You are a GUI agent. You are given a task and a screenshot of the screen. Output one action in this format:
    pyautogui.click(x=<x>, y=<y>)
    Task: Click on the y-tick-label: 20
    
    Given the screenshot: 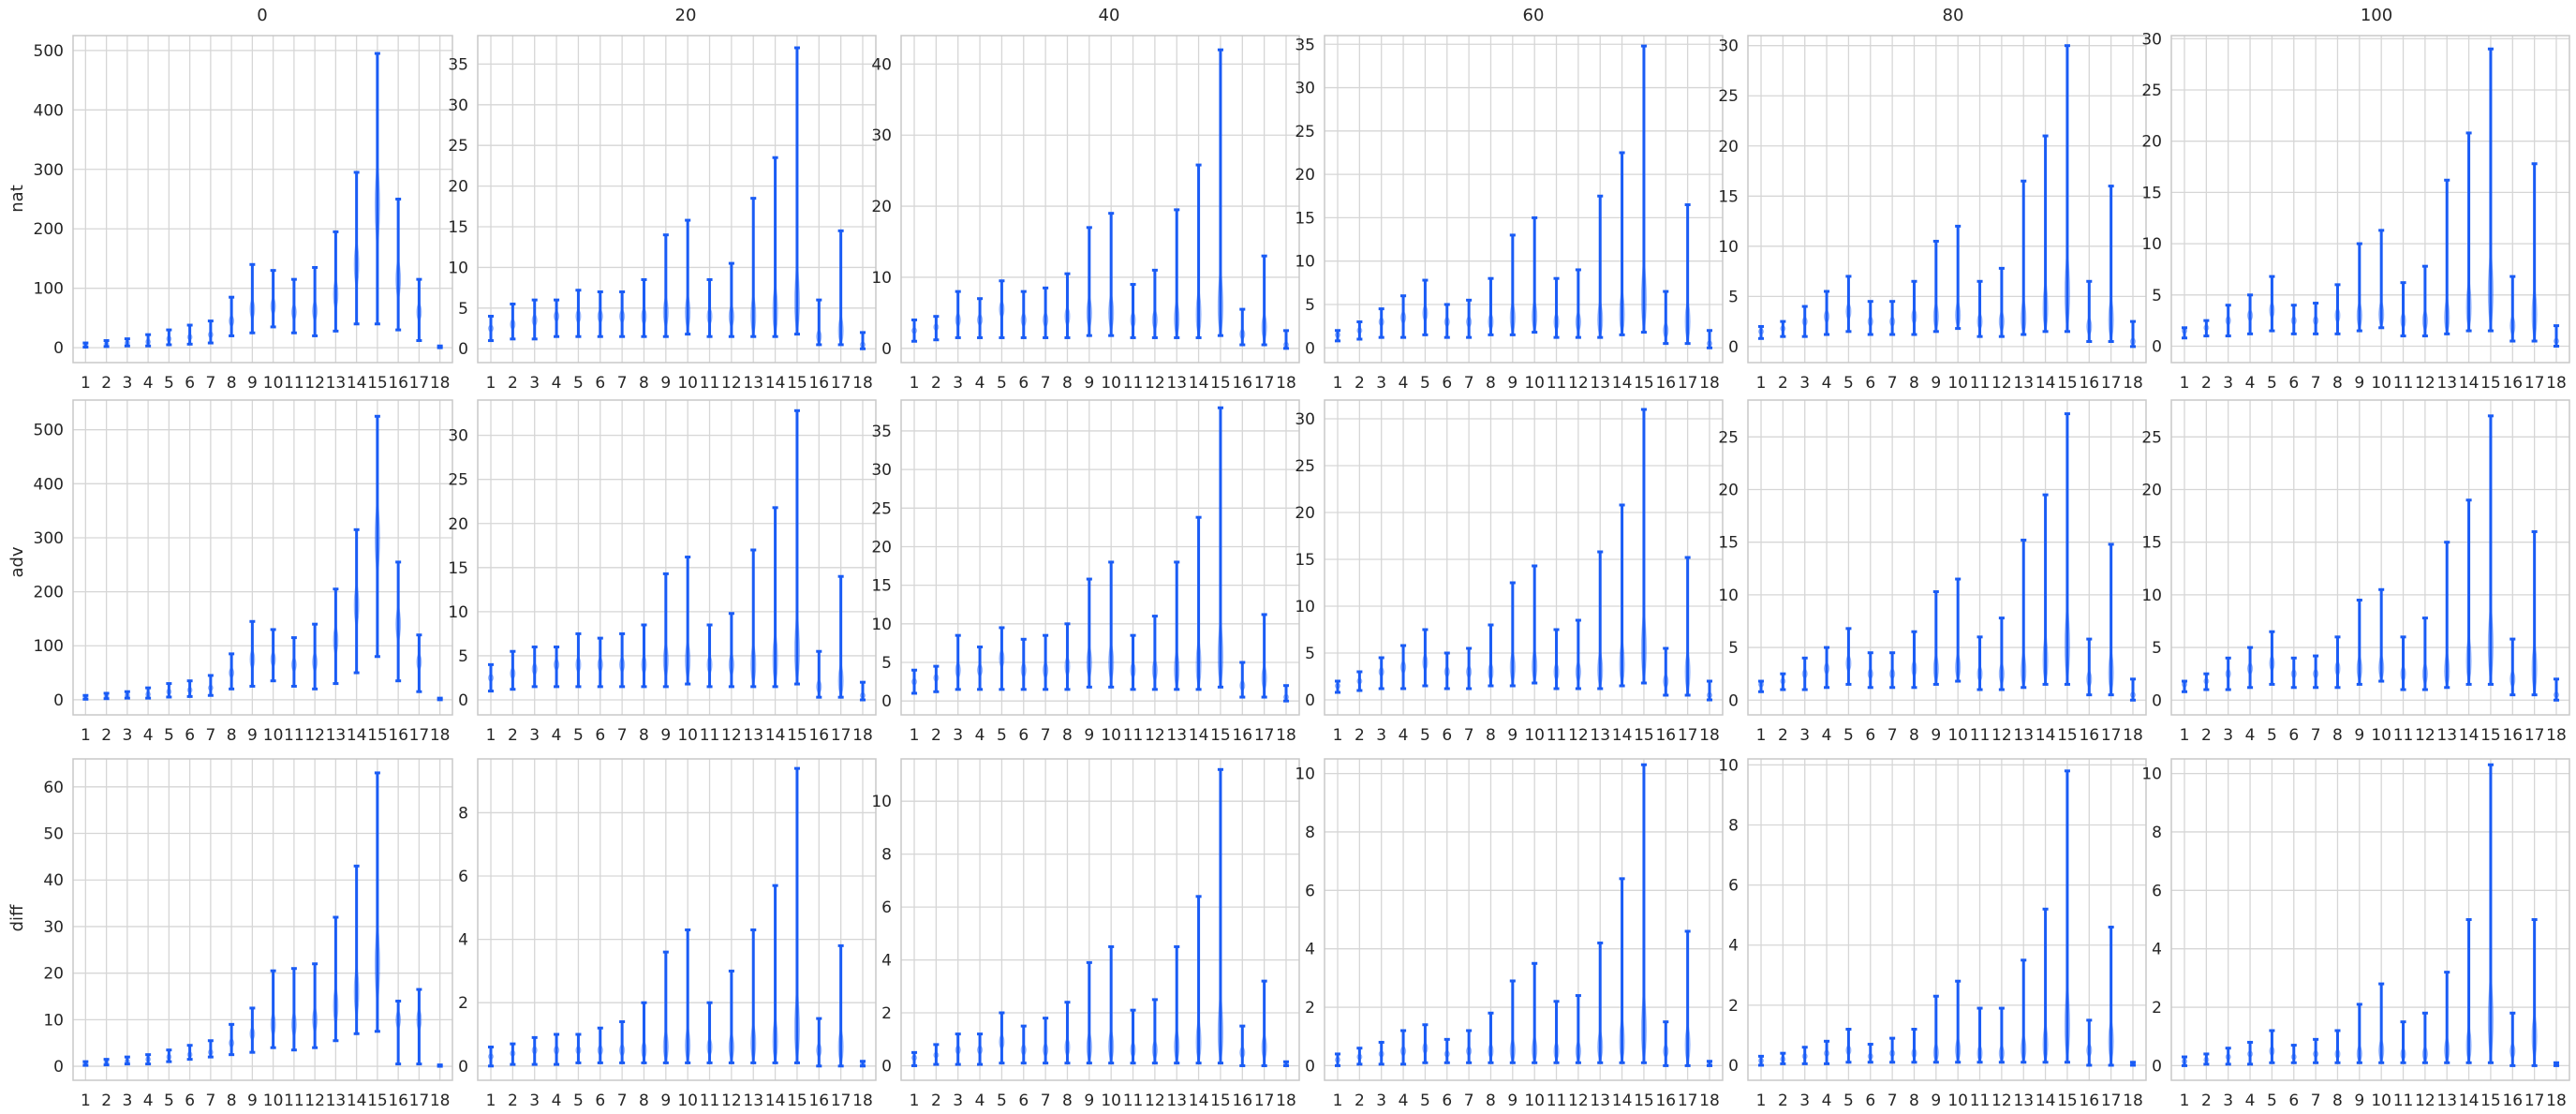 What is the action you would take?
    pyautogui.click(x=882, y=547)
    